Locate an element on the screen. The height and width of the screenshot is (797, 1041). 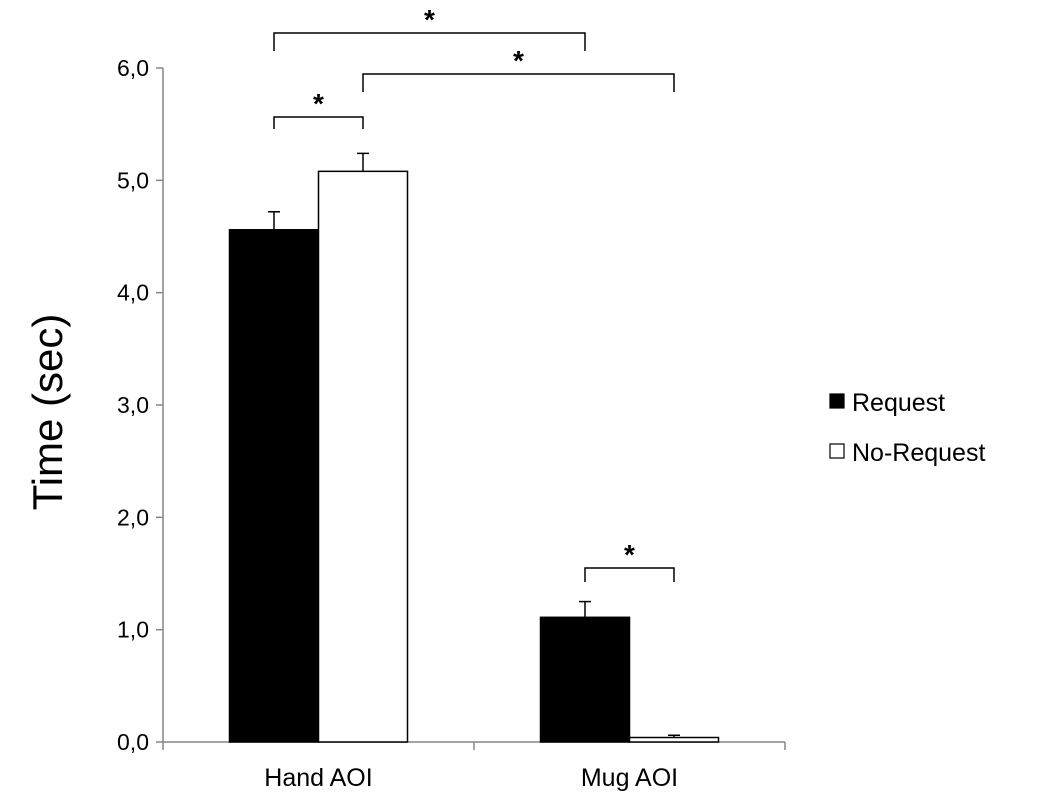
legend-label: Request is located at coordinates (898, 403).